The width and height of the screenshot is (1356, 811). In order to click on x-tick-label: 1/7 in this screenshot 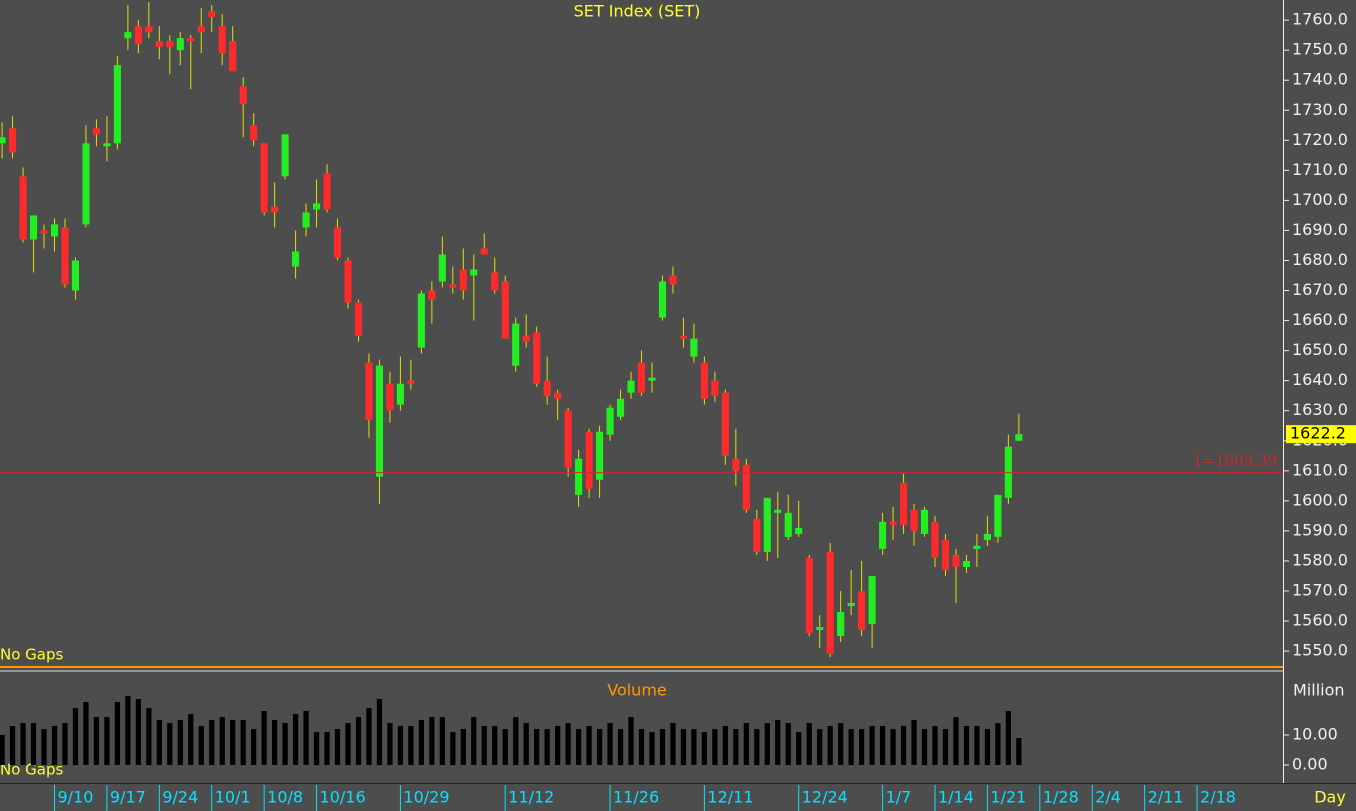, I will do `click(899, 797)`.